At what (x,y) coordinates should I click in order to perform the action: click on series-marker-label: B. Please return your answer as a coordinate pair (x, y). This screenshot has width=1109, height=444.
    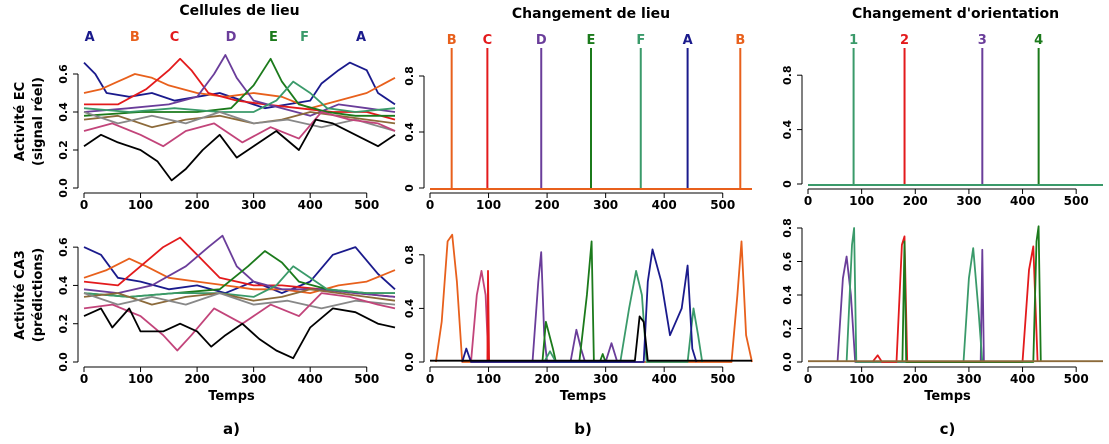
    Looking at the image, I should click on (135, 37).